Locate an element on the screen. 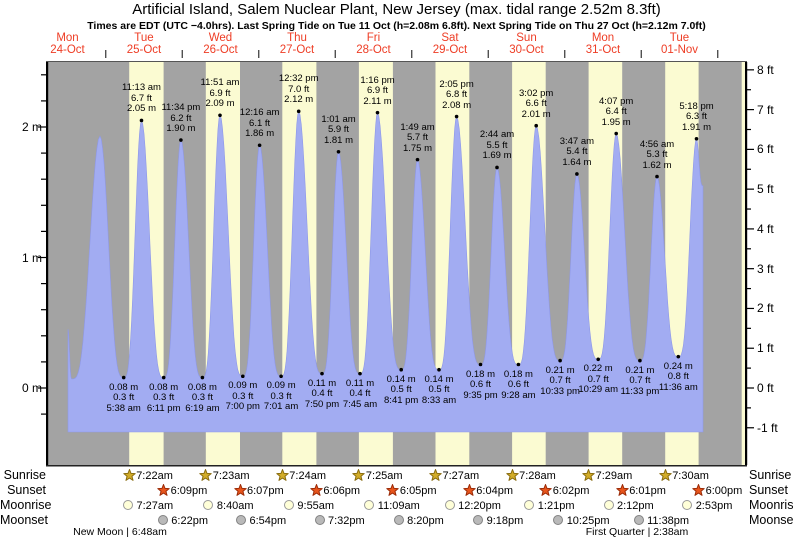 The image size is (793, 539). moonrise-time: 7:27am is located at coordinates (155, 506).